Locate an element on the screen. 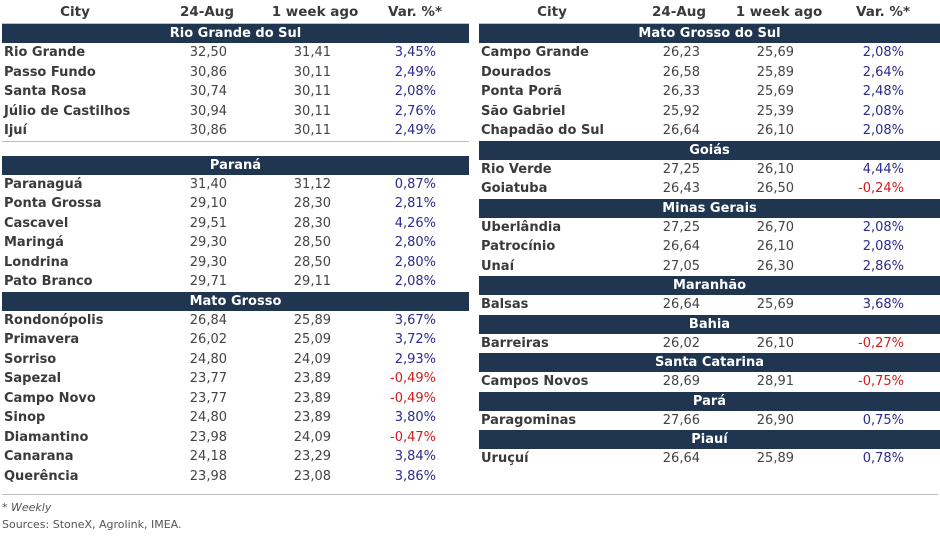 The height and width of the screenshot is (537, 940). city-cell: Paragominas is located at coordinates (529, 420).